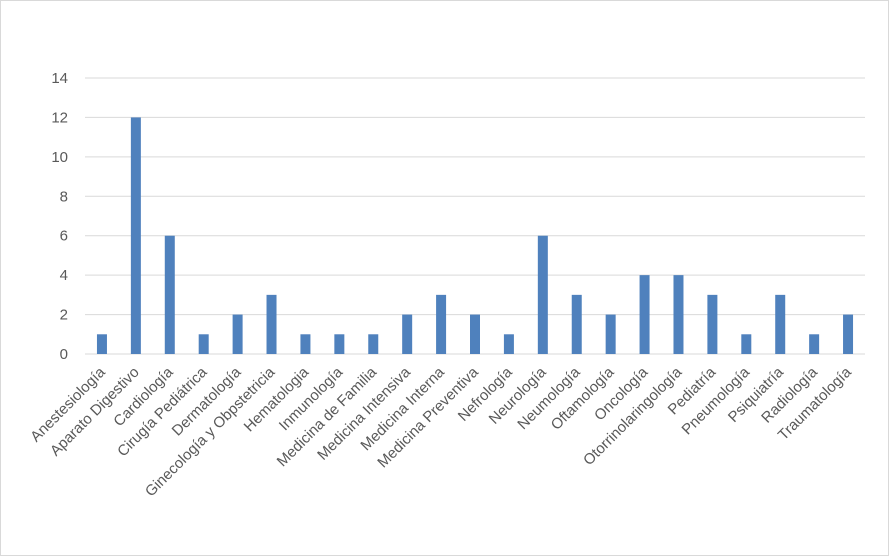 This screenshot has width=889, height=560. What do you see at coordinates (59, 216) in the screenshot?
I see `y-axis-tick-labels: 0 2 4 6 8 10 12 14` at bounding box center [59, 216].